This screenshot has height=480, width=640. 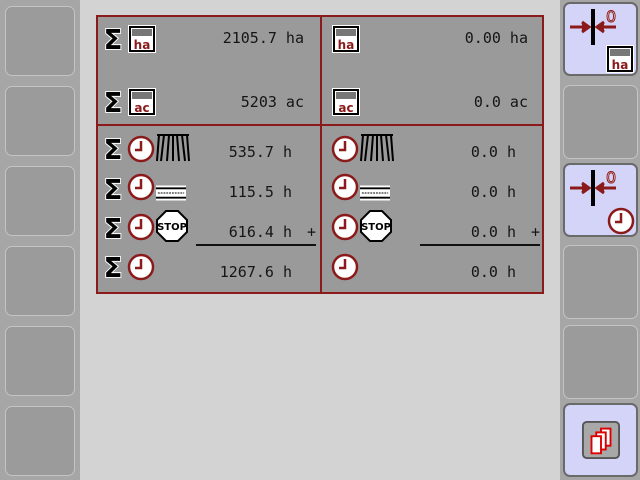 I want to click on right-softkey-bar, so click(x=600, y=240).